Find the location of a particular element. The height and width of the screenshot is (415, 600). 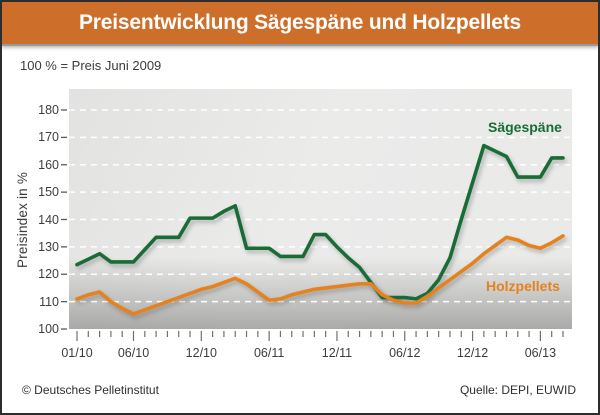

y-tick-label-180: 180 is located at coordinates (48, 110).